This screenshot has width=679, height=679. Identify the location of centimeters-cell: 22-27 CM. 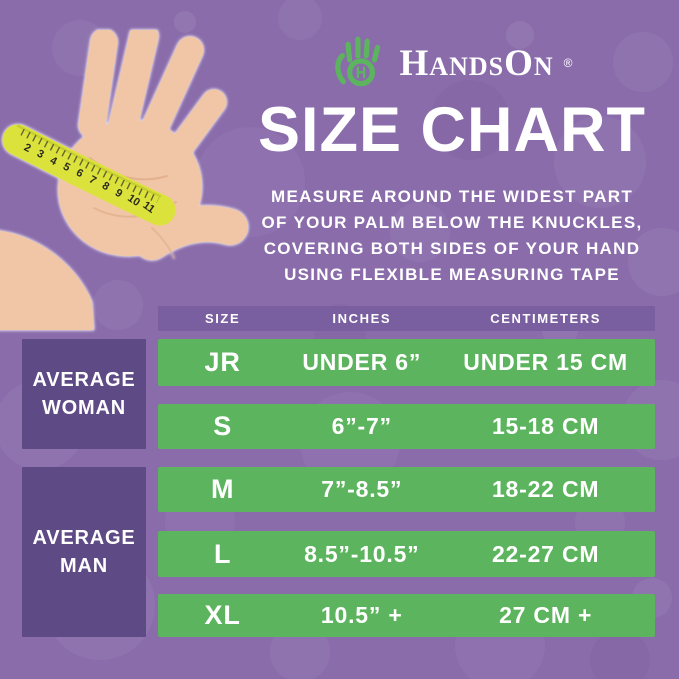
(545, 553).